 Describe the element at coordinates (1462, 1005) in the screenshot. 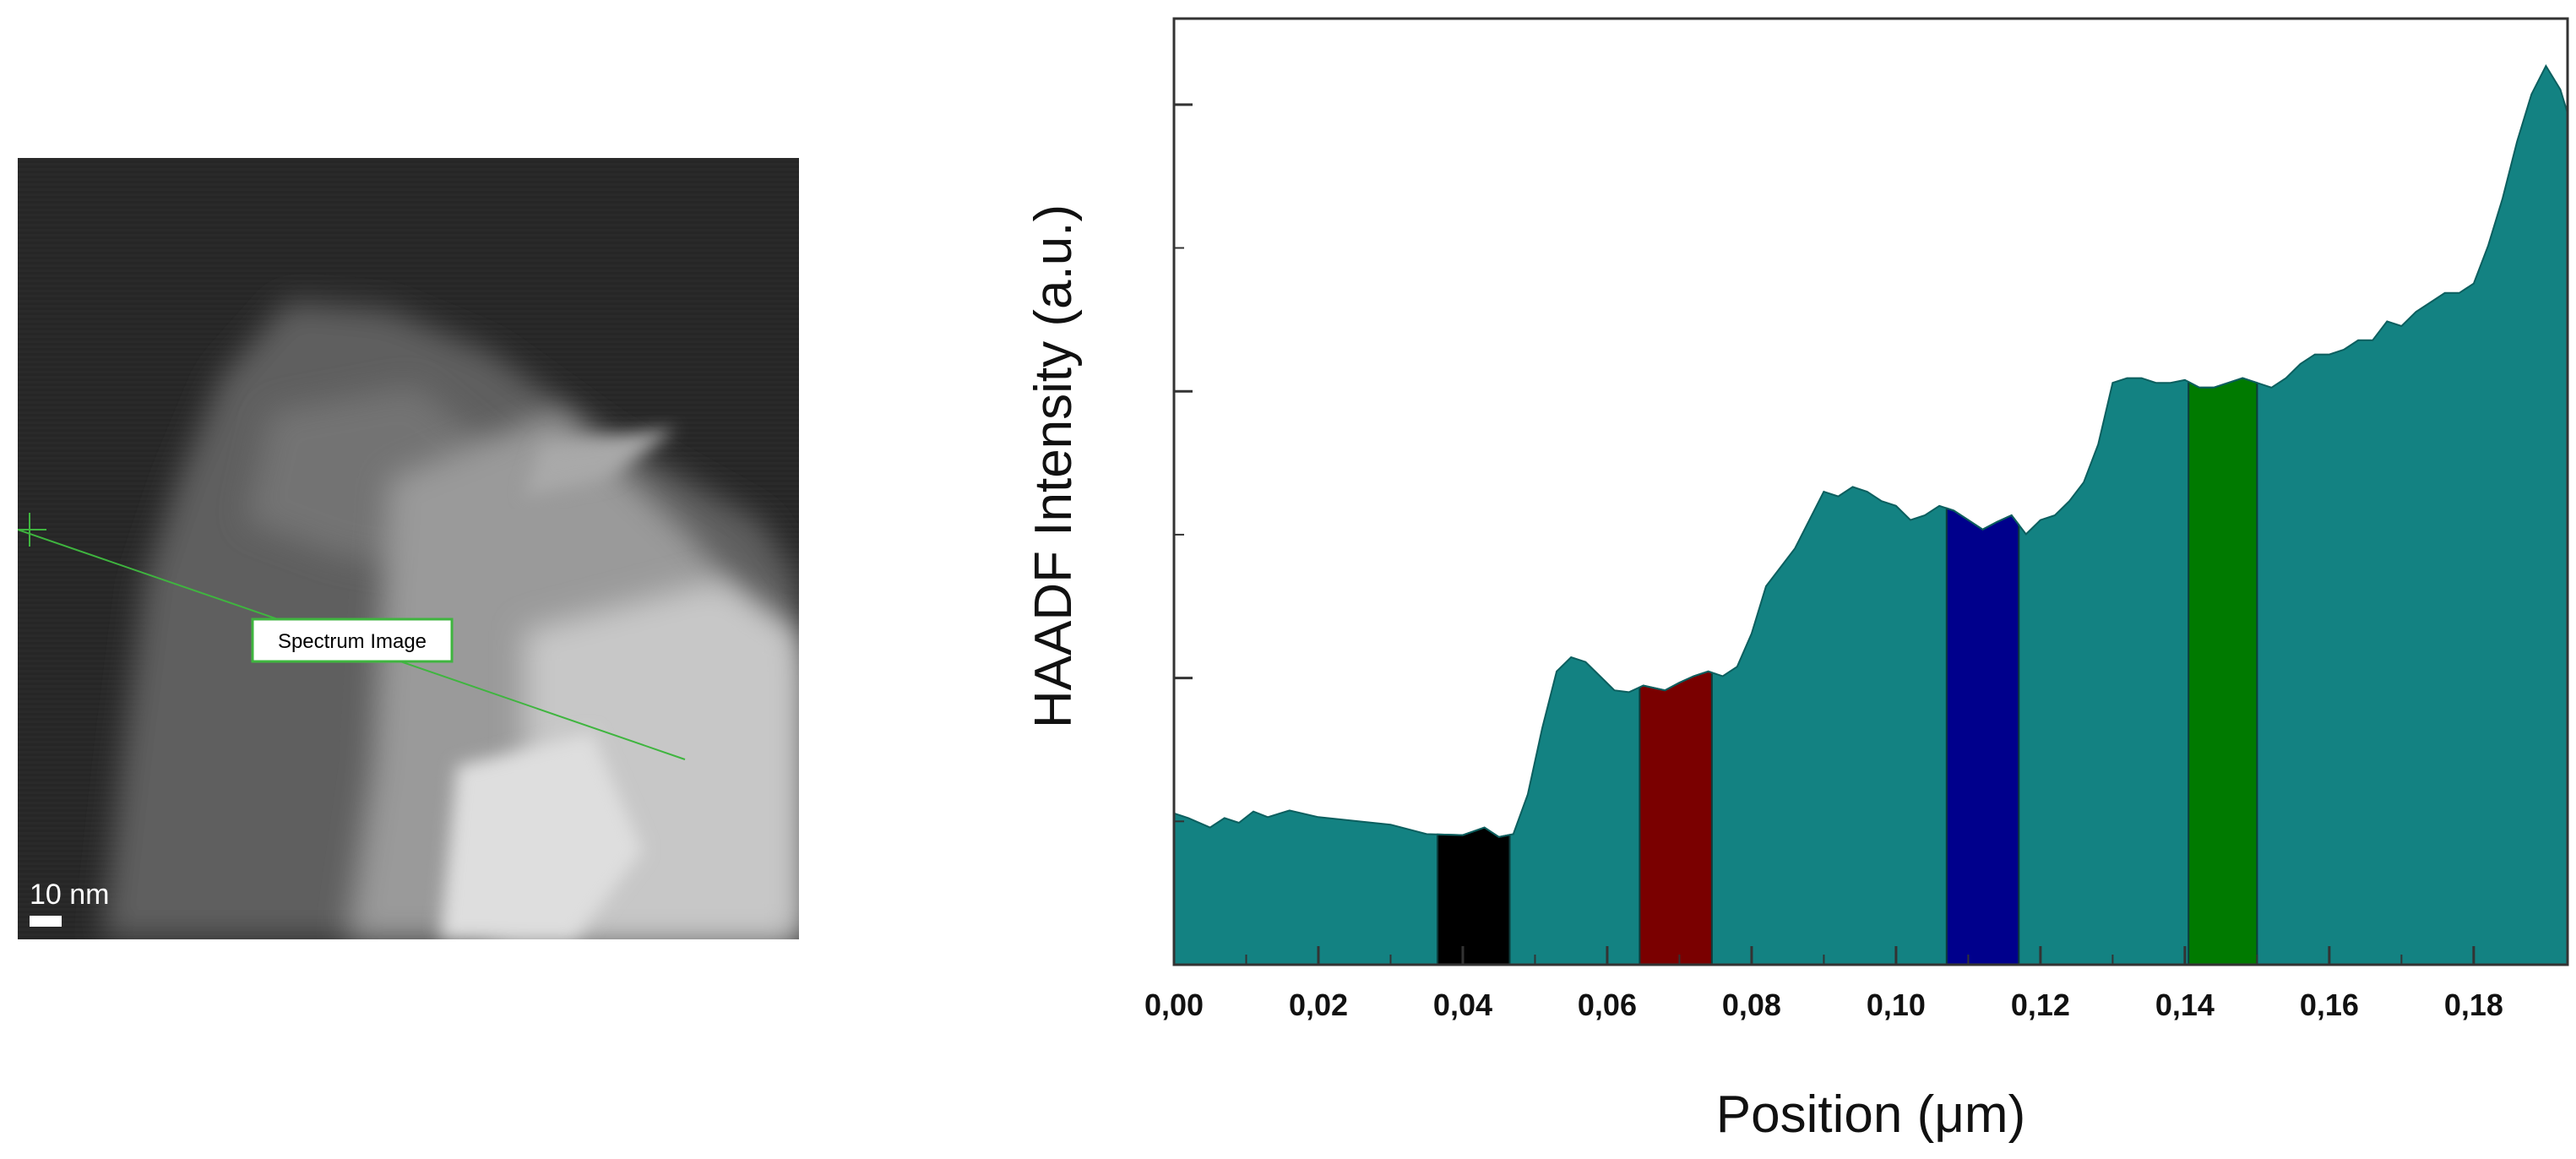

I see `x-tick-label: 0,04` at that location.